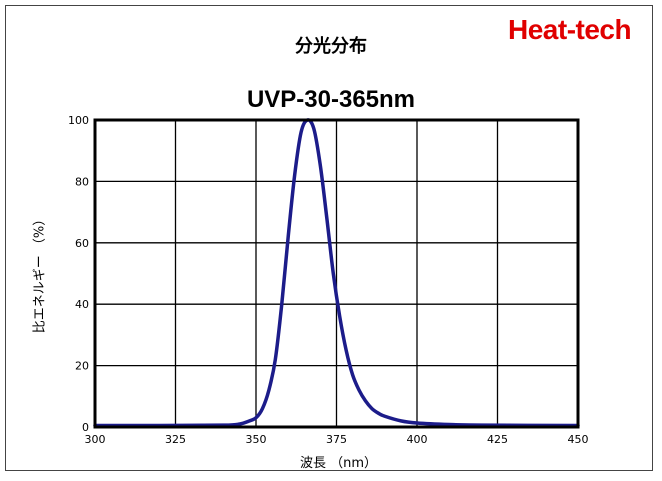 Image resolution: width=662 pixels, height=481 pixels. Describe the element at coordinates (256, 439) in the screenshot. I see `x-tick-label: 350` at that location.